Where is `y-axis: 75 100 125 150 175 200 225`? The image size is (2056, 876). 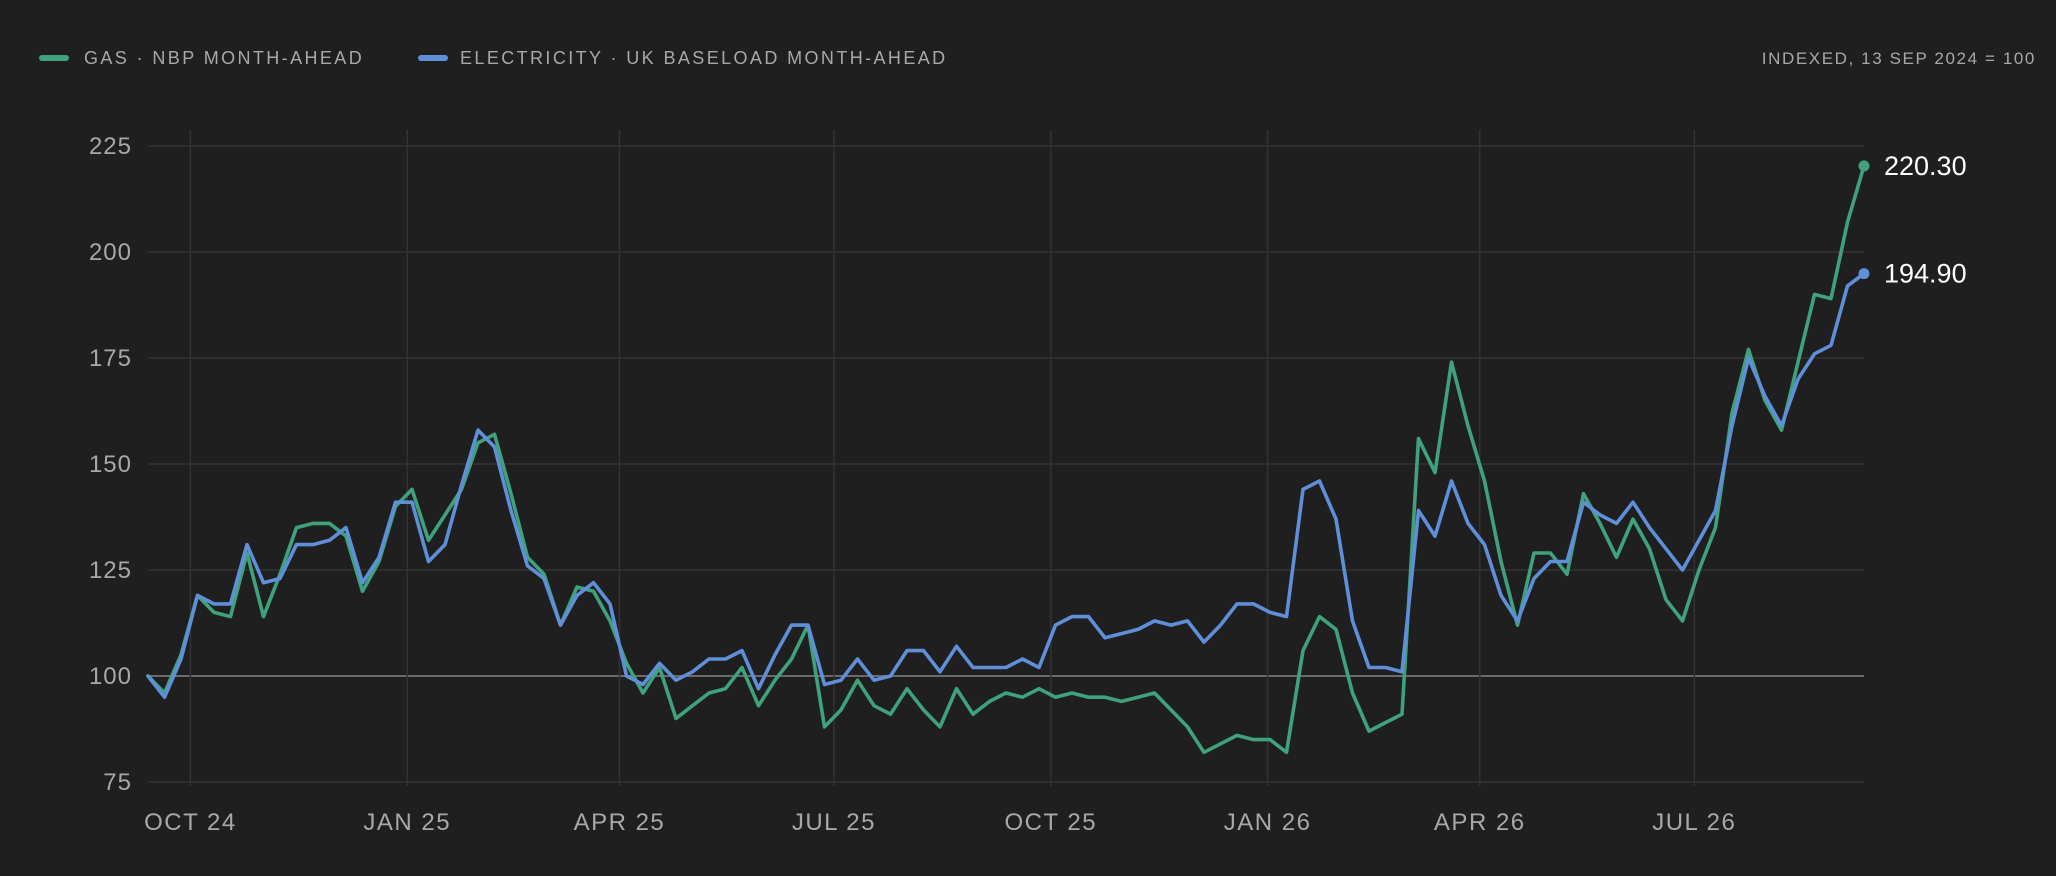
y-axis: 75 100 125 150 175 200 225 is located at coordinates (110, 464).